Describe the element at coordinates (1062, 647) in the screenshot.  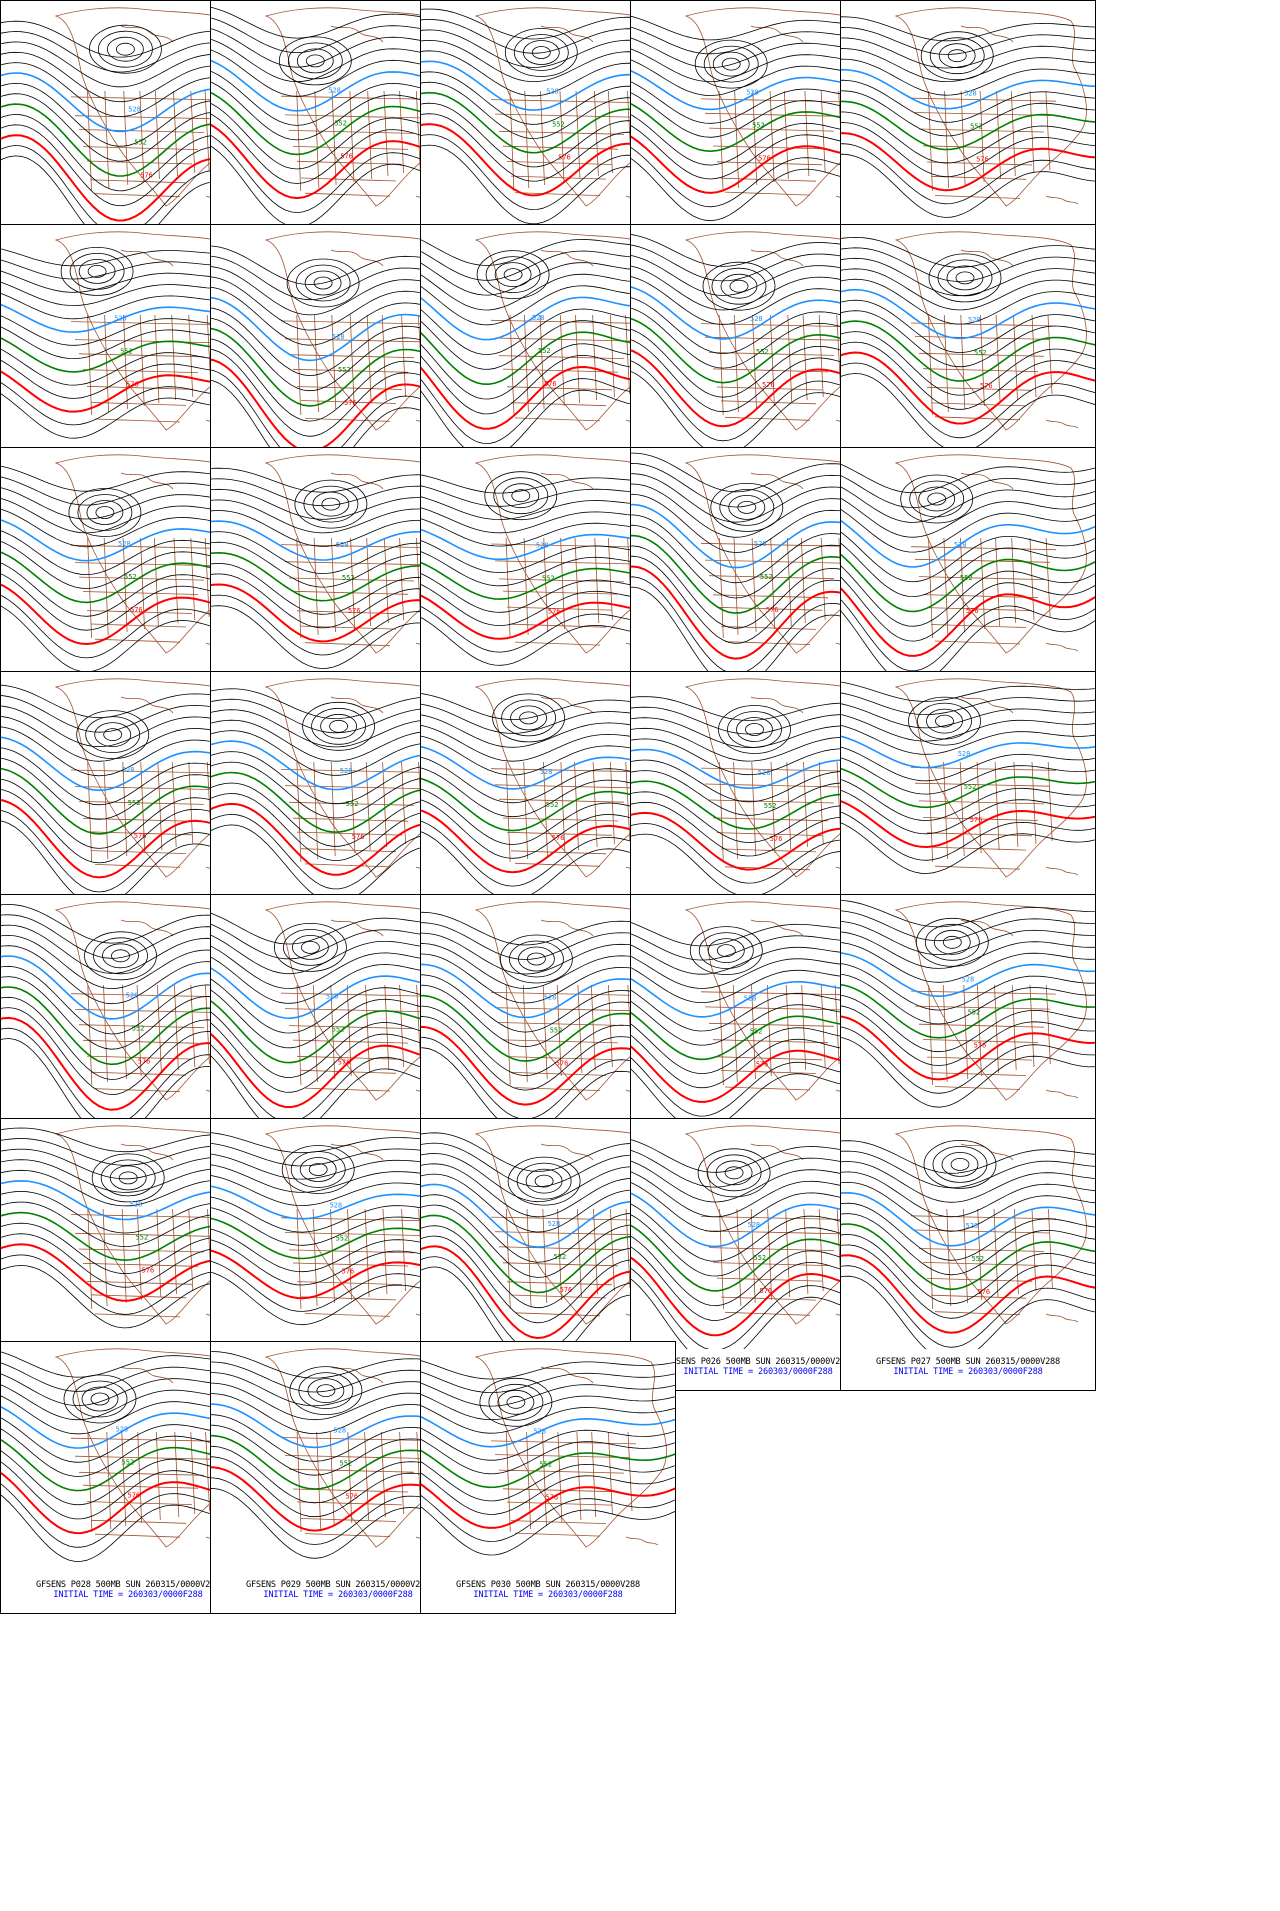
I see `caribbean-outline` at that location.